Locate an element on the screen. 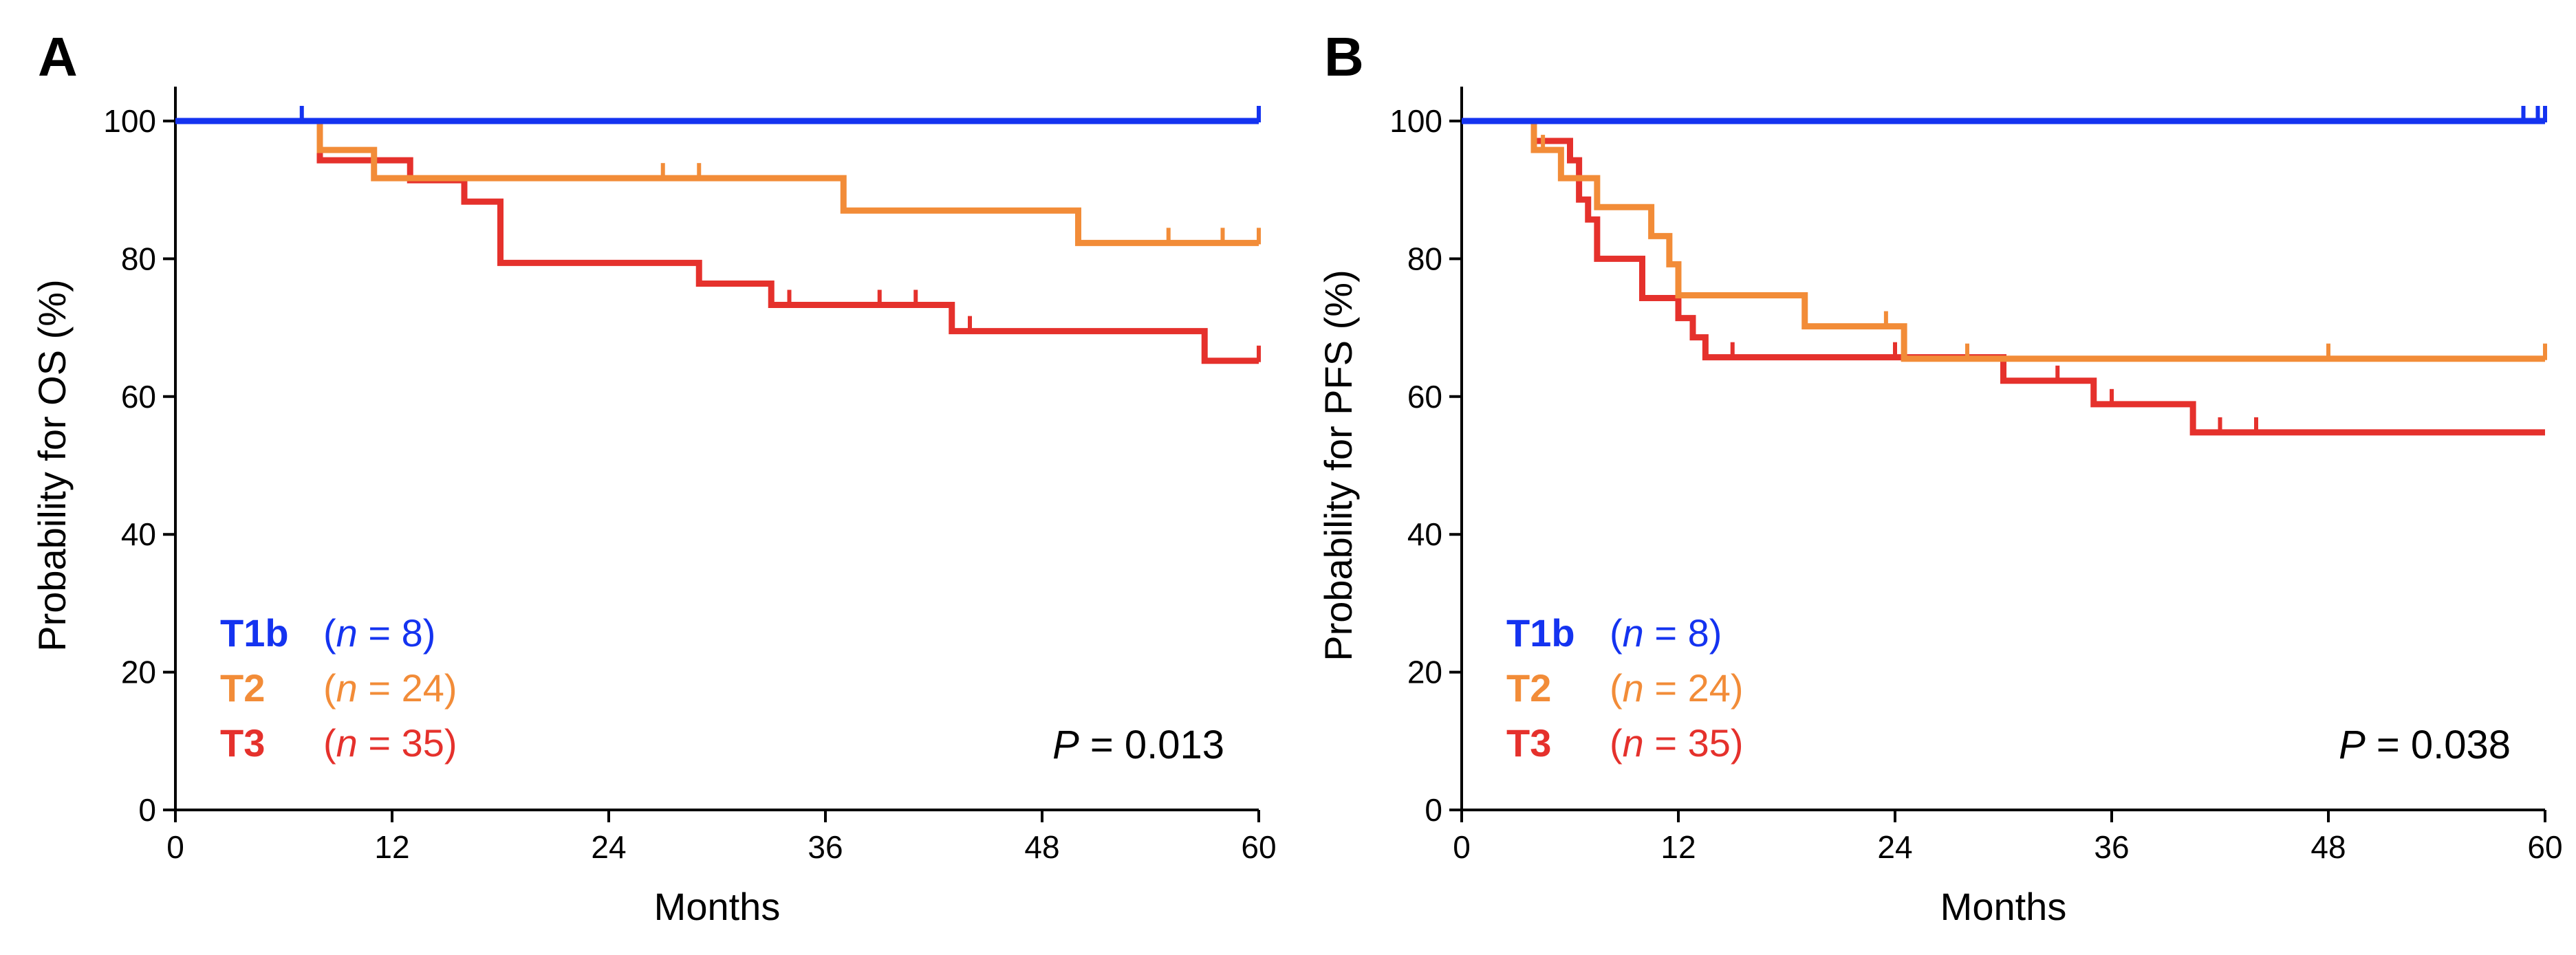 The width and height of the screenshot is (2576, 955). y-axis-label: Probability for PFS (%) is located at coordinates (1338, 465).